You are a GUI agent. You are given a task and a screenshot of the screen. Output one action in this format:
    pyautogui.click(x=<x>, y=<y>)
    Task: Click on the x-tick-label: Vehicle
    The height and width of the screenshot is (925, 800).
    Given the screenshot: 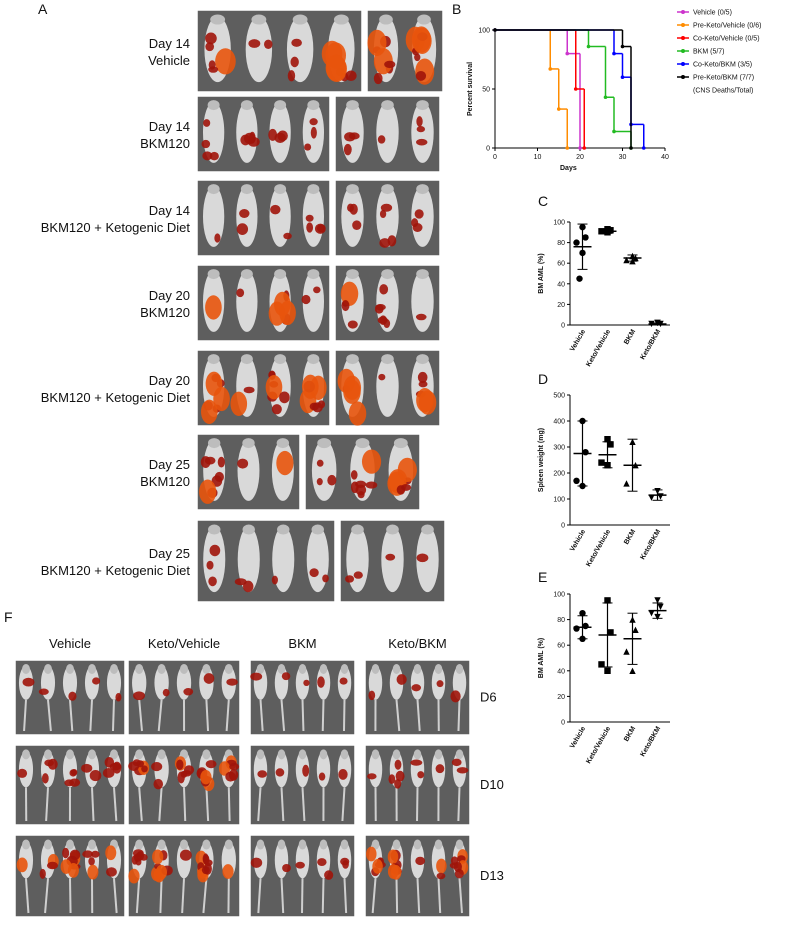 What is the action you would take?
    pyautogui.click(x=578, y=340)
    